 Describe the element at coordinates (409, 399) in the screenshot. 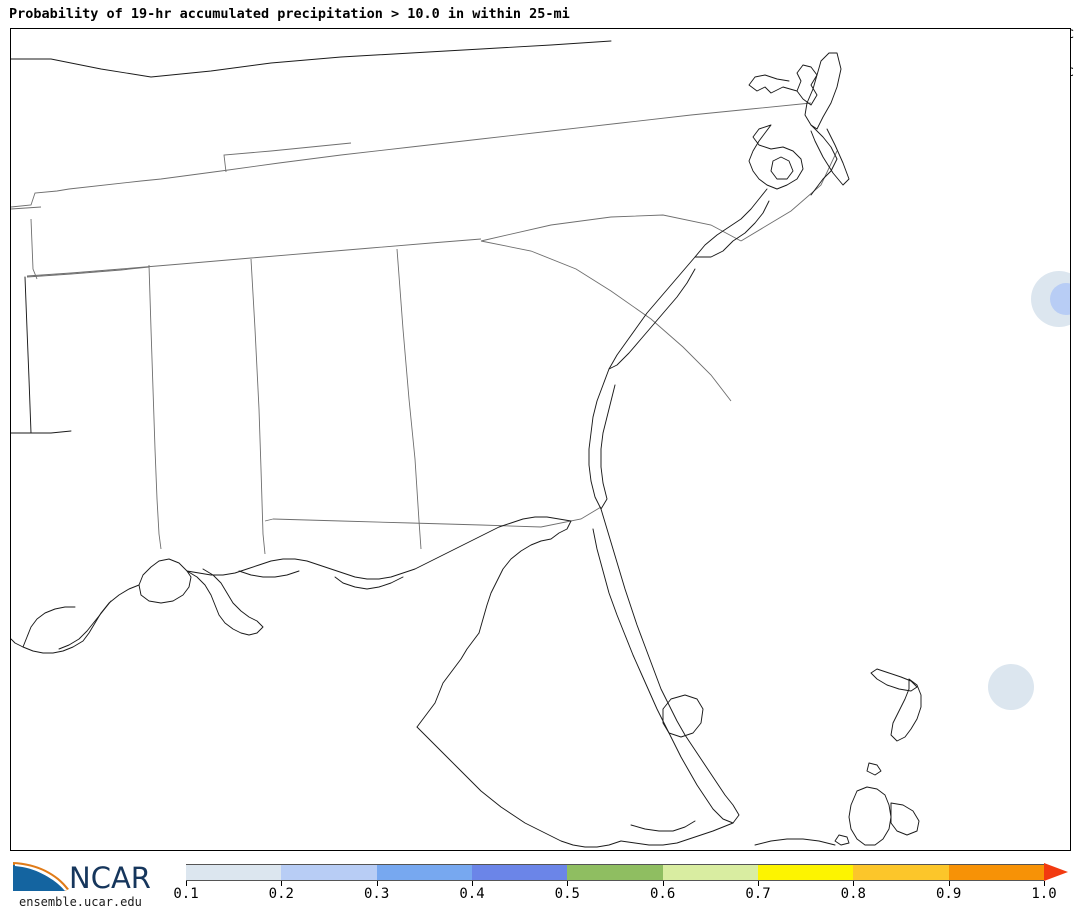

I see `state-border-al-ga` at that location.